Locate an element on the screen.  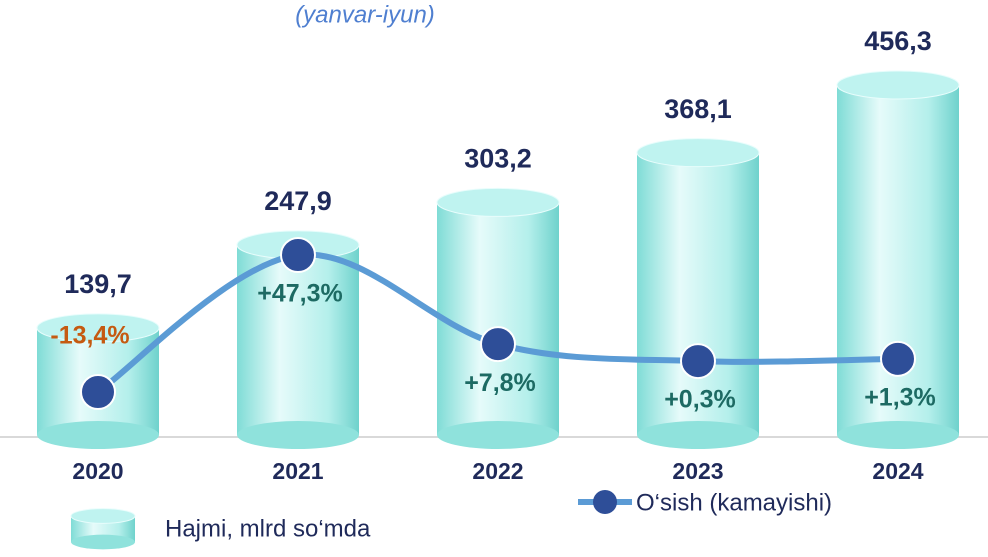
x-tick-label: 2024 is located at coordinates (897, 471).